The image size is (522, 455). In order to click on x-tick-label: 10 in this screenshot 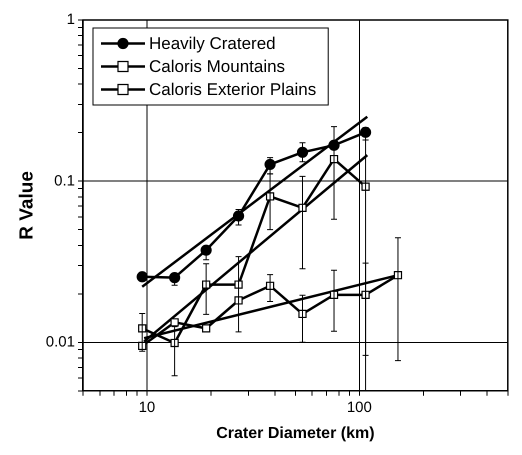, I will do `click(147, 407)`.